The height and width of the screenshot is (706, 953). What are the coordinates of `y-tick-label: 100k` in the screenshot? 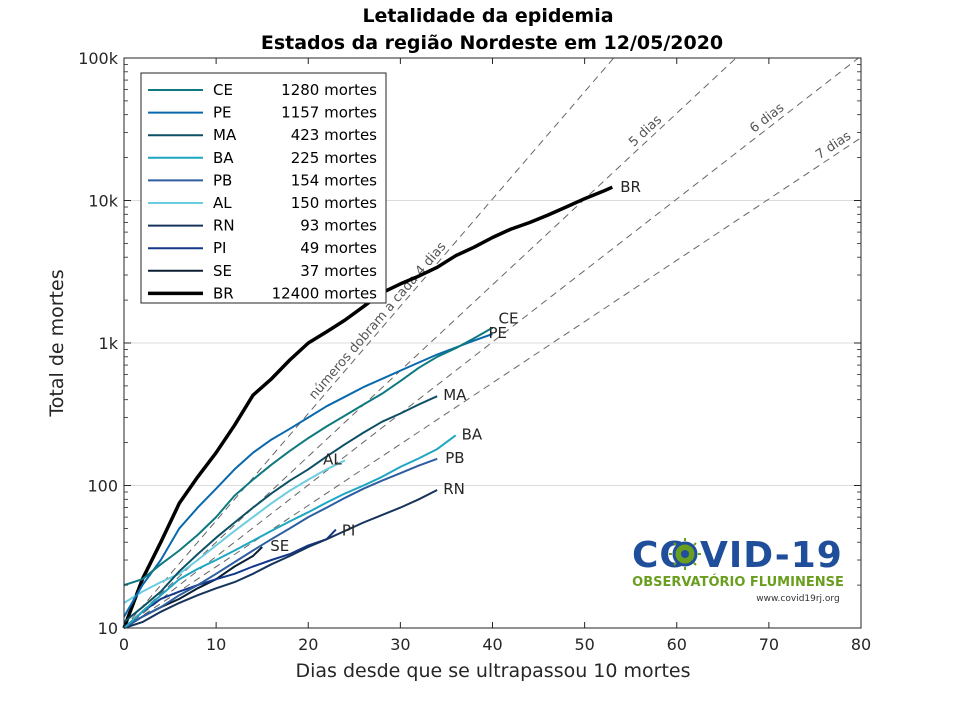 It's located at (98, 58).